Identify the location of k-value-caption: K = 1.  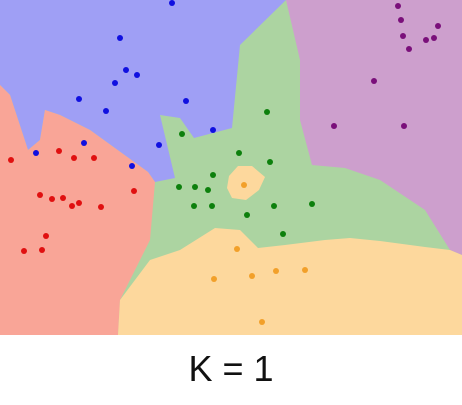
(231, 368).